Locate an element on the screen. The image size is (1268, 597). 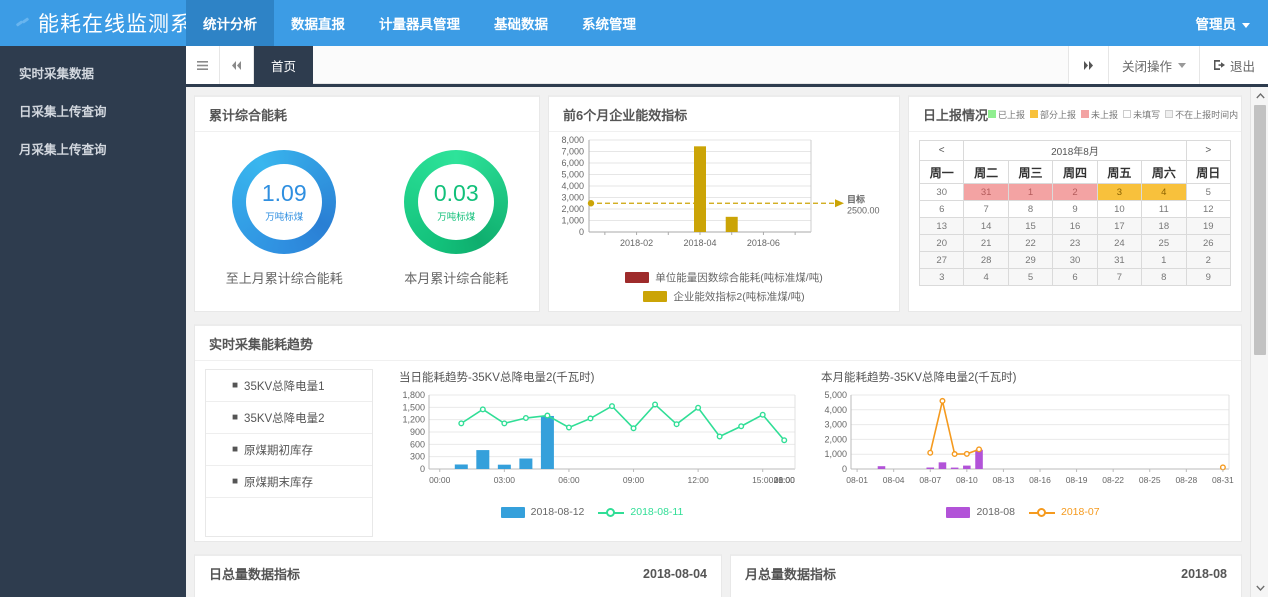
user-menu: 管理员 is located at coordinates (1223, 23).